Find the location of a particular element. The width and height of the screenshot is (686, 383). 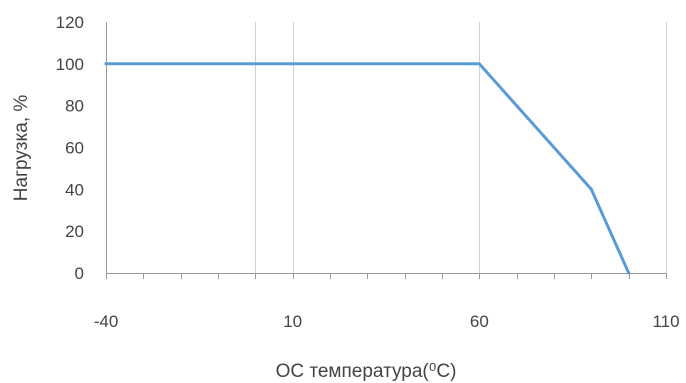

y-axis-title: Нагрузка, % is located at coordinates (21, 148).